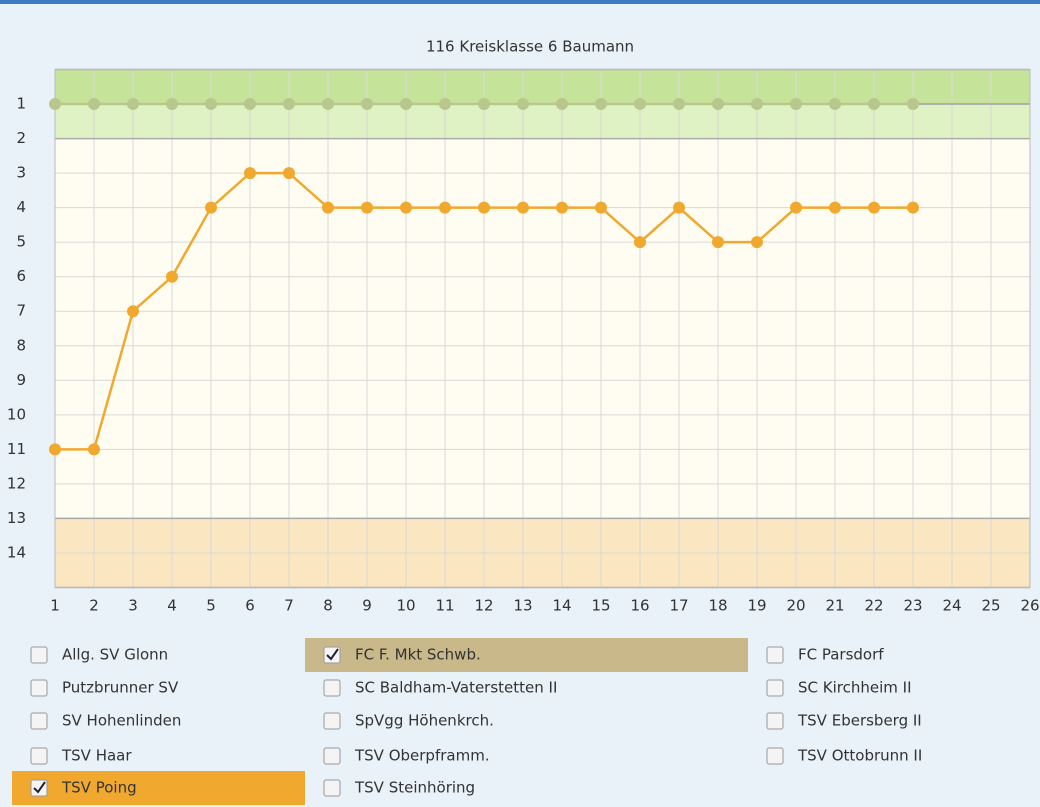  Describe the element at coordinates (21, 242) in the screenshot. I see `y-tick-label: 5` at that location.